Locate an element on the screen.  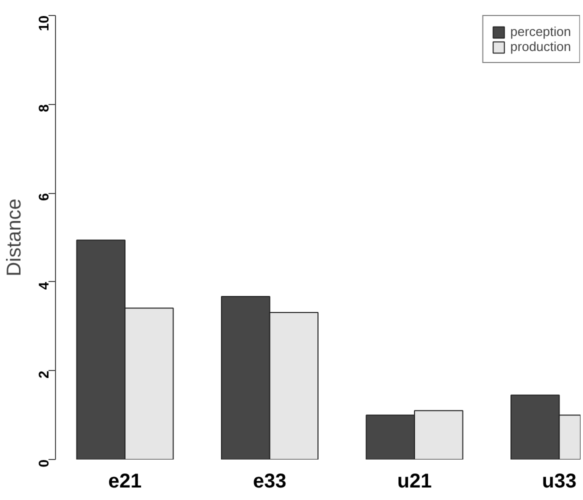
y-tick-label: 2 is located at coordinates (44, 374).